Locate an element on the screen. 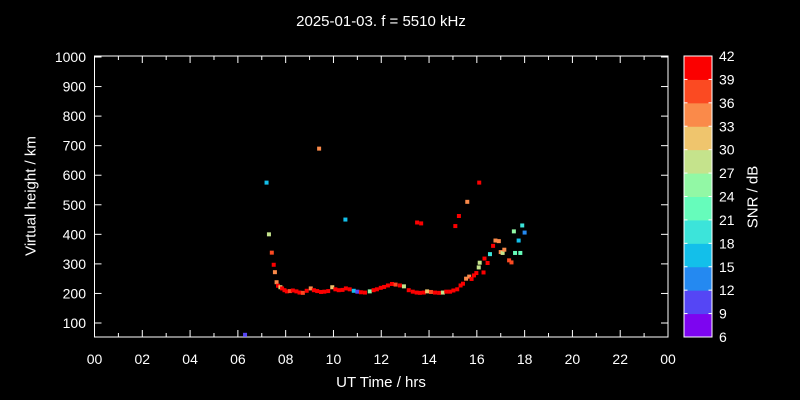 This screenshot has width=800, height=400. colorbar-tick-label: 12 is located at coordinates (727, 290).